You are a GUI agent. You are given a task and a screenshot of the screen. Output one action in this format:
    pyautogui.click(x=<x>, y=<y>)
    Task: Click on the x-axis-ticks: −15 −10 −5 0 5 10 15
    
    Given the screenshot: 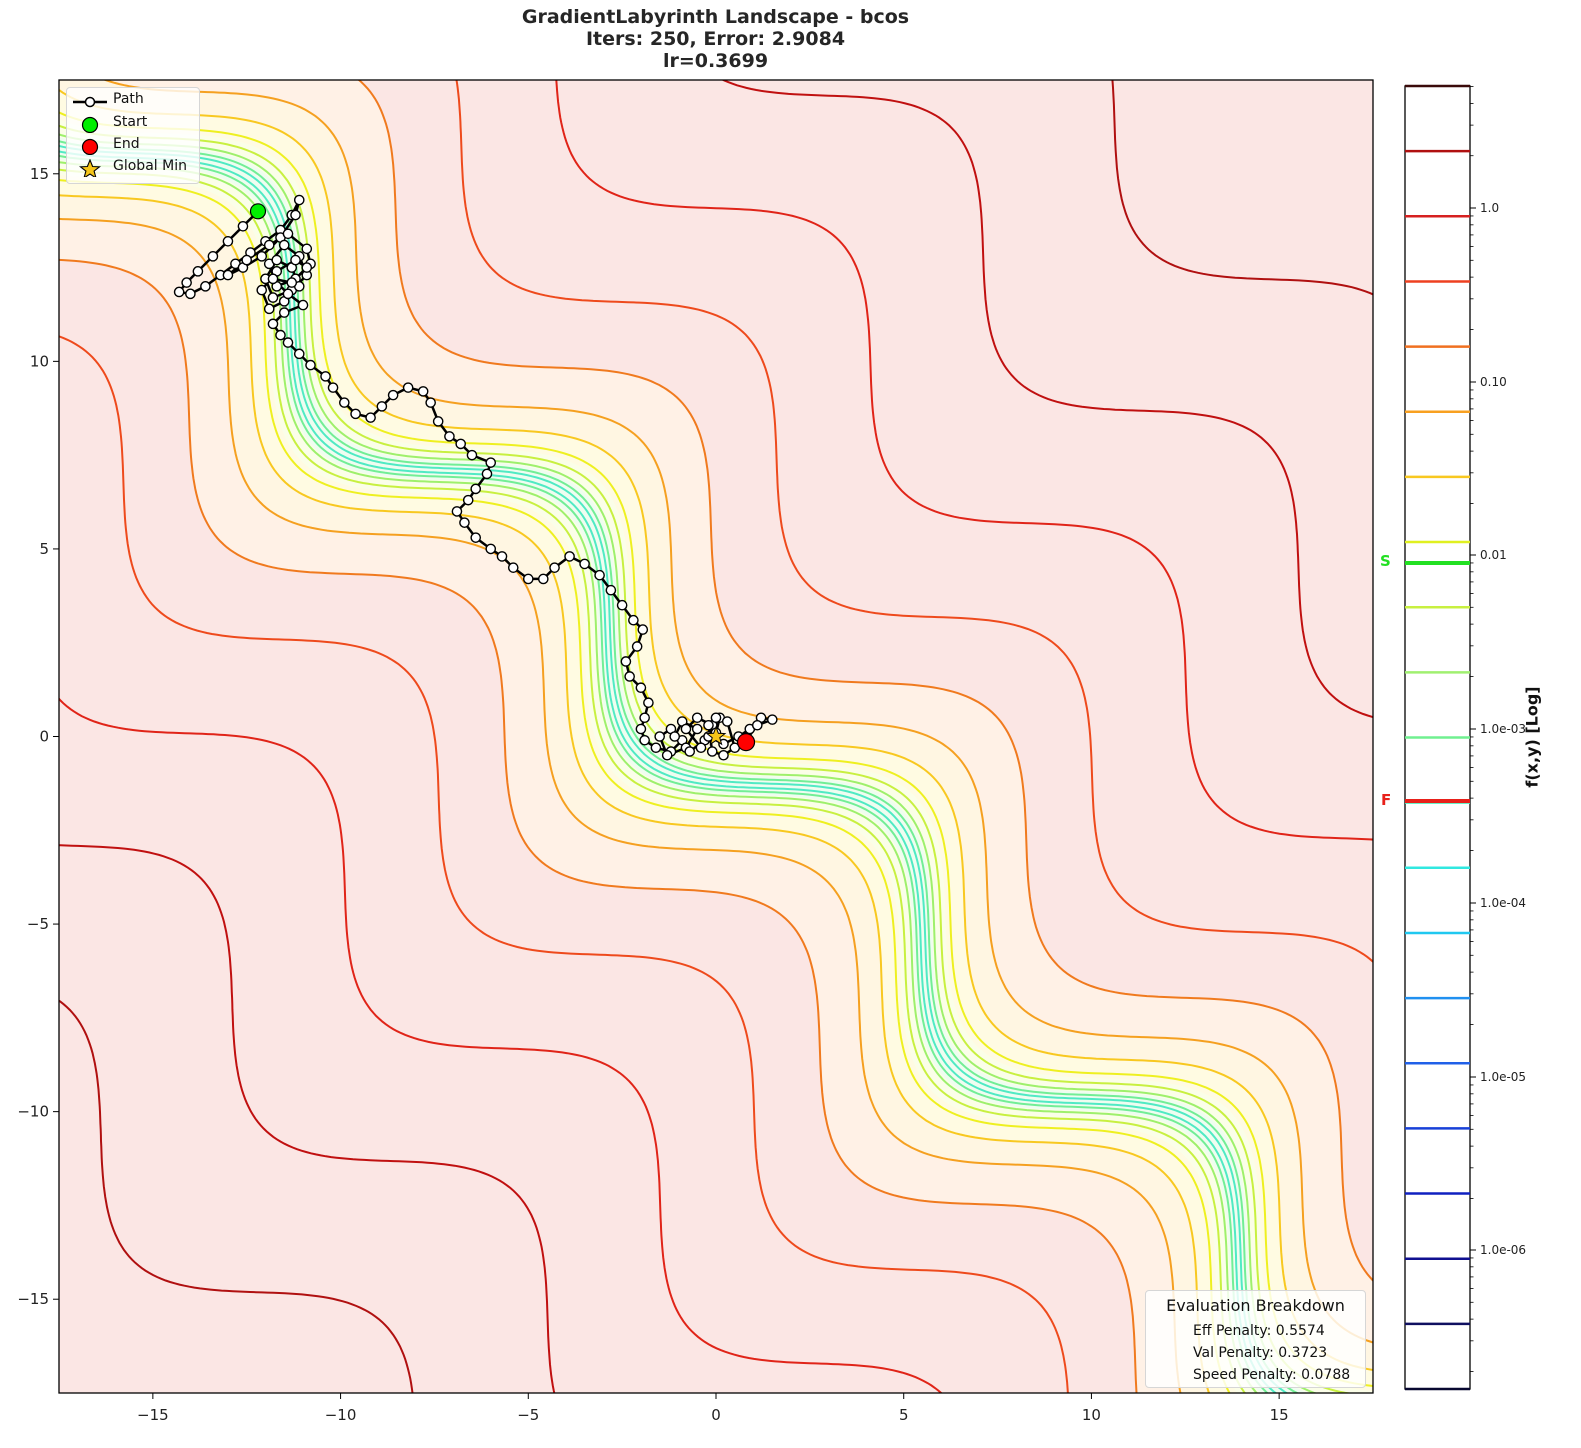 What is the action you would take?
    pyautogui.click(x=713, y=1408)
    